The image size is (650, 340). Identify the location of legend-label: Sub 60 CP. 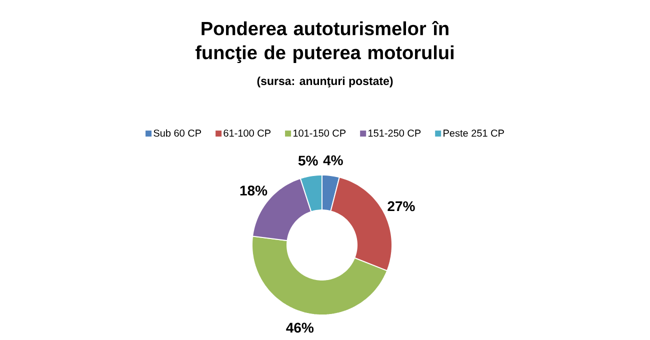
(178, 133).